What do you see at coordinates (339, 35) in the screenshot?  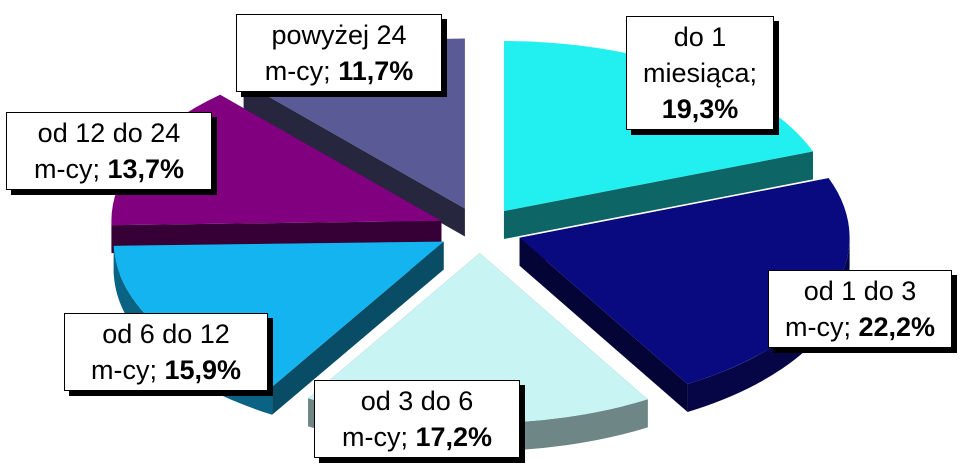 I see `label-line: powyżej 24` at bounding box center [339, 35].